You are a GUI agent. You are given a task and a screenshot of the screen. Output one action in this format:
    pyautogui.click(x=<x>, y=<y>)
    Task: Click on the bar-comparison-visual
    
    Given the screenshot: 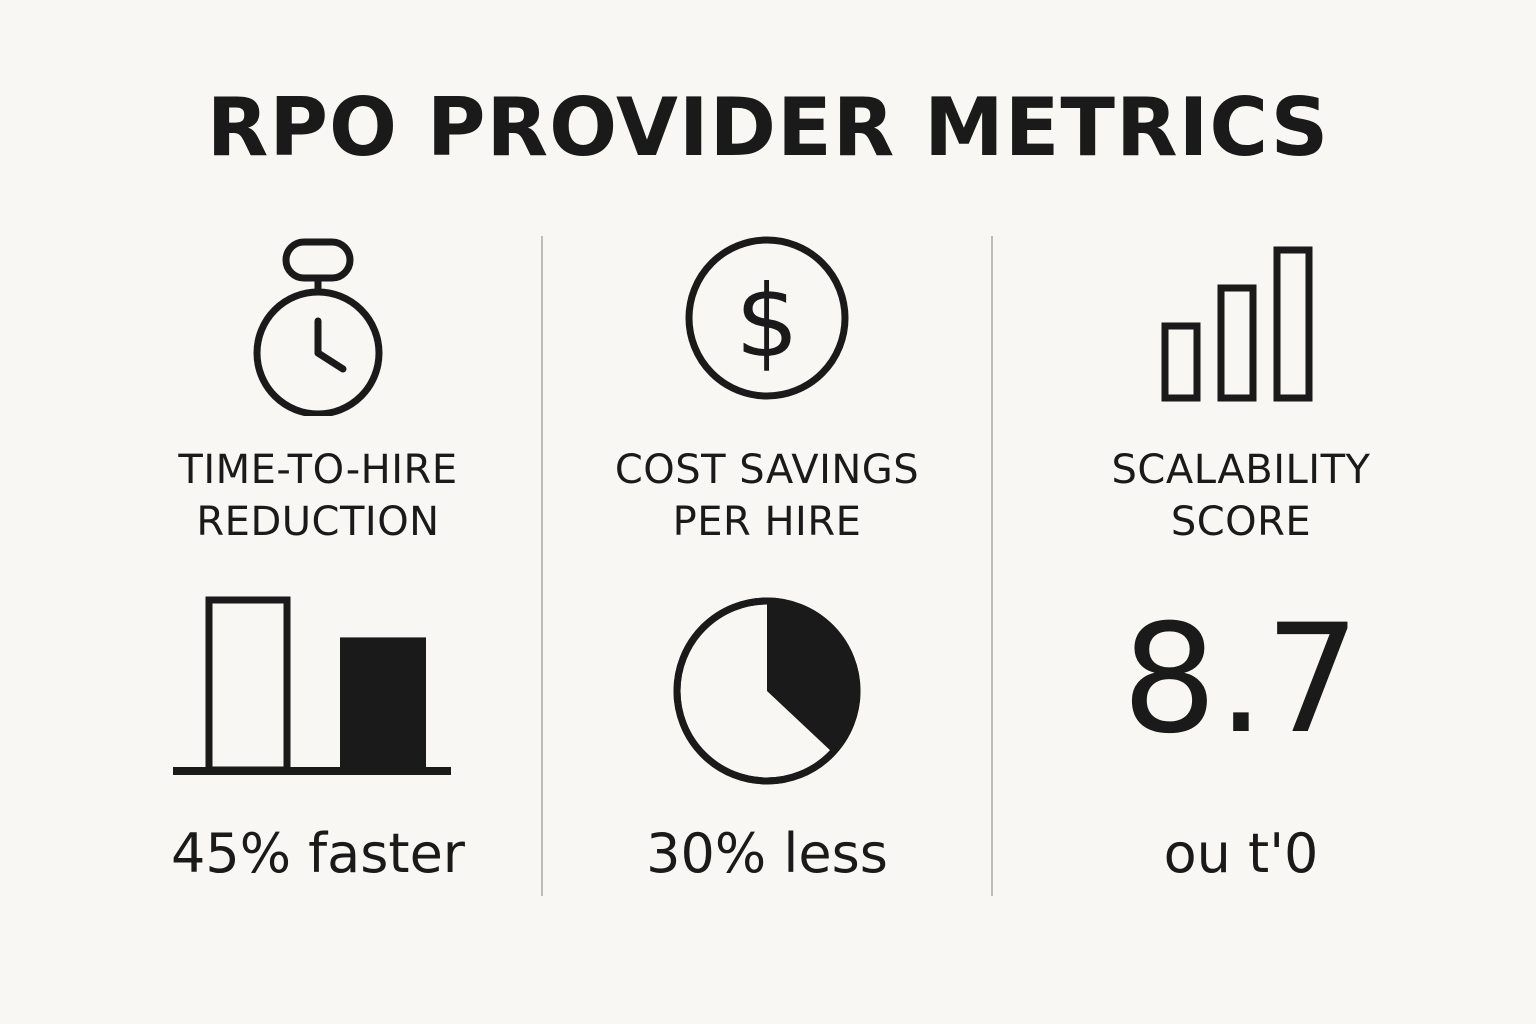 What is the action you would take?
    pyautogui.click(x=318, y=685)
    